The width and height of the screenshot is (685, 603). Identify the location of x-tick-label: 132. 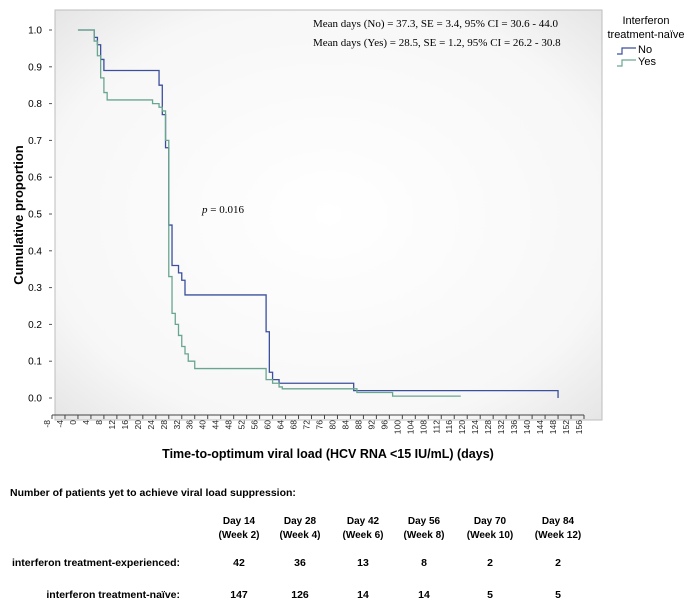
(501, 427).